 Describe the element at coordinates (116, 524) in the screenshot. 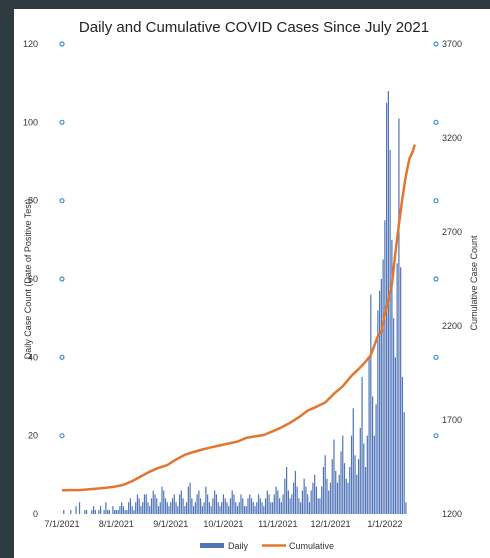

I see `x-tick-label: 8/1/2021` at that location.